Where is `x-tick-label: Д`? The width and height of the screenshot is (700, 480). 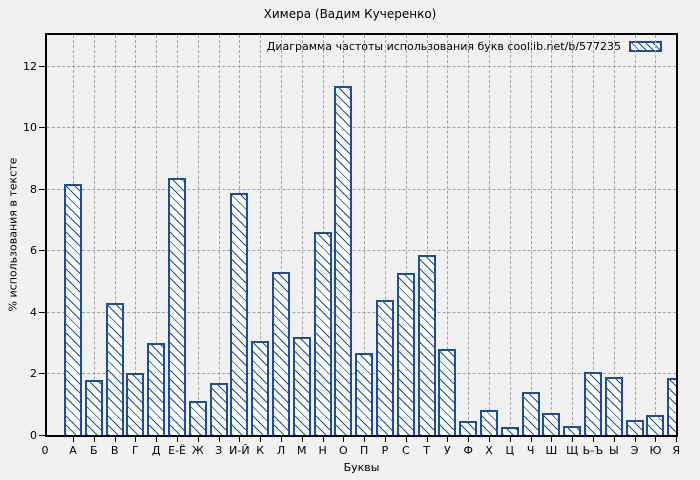
x-tick-label: Д is located at coordinates (156, 450).